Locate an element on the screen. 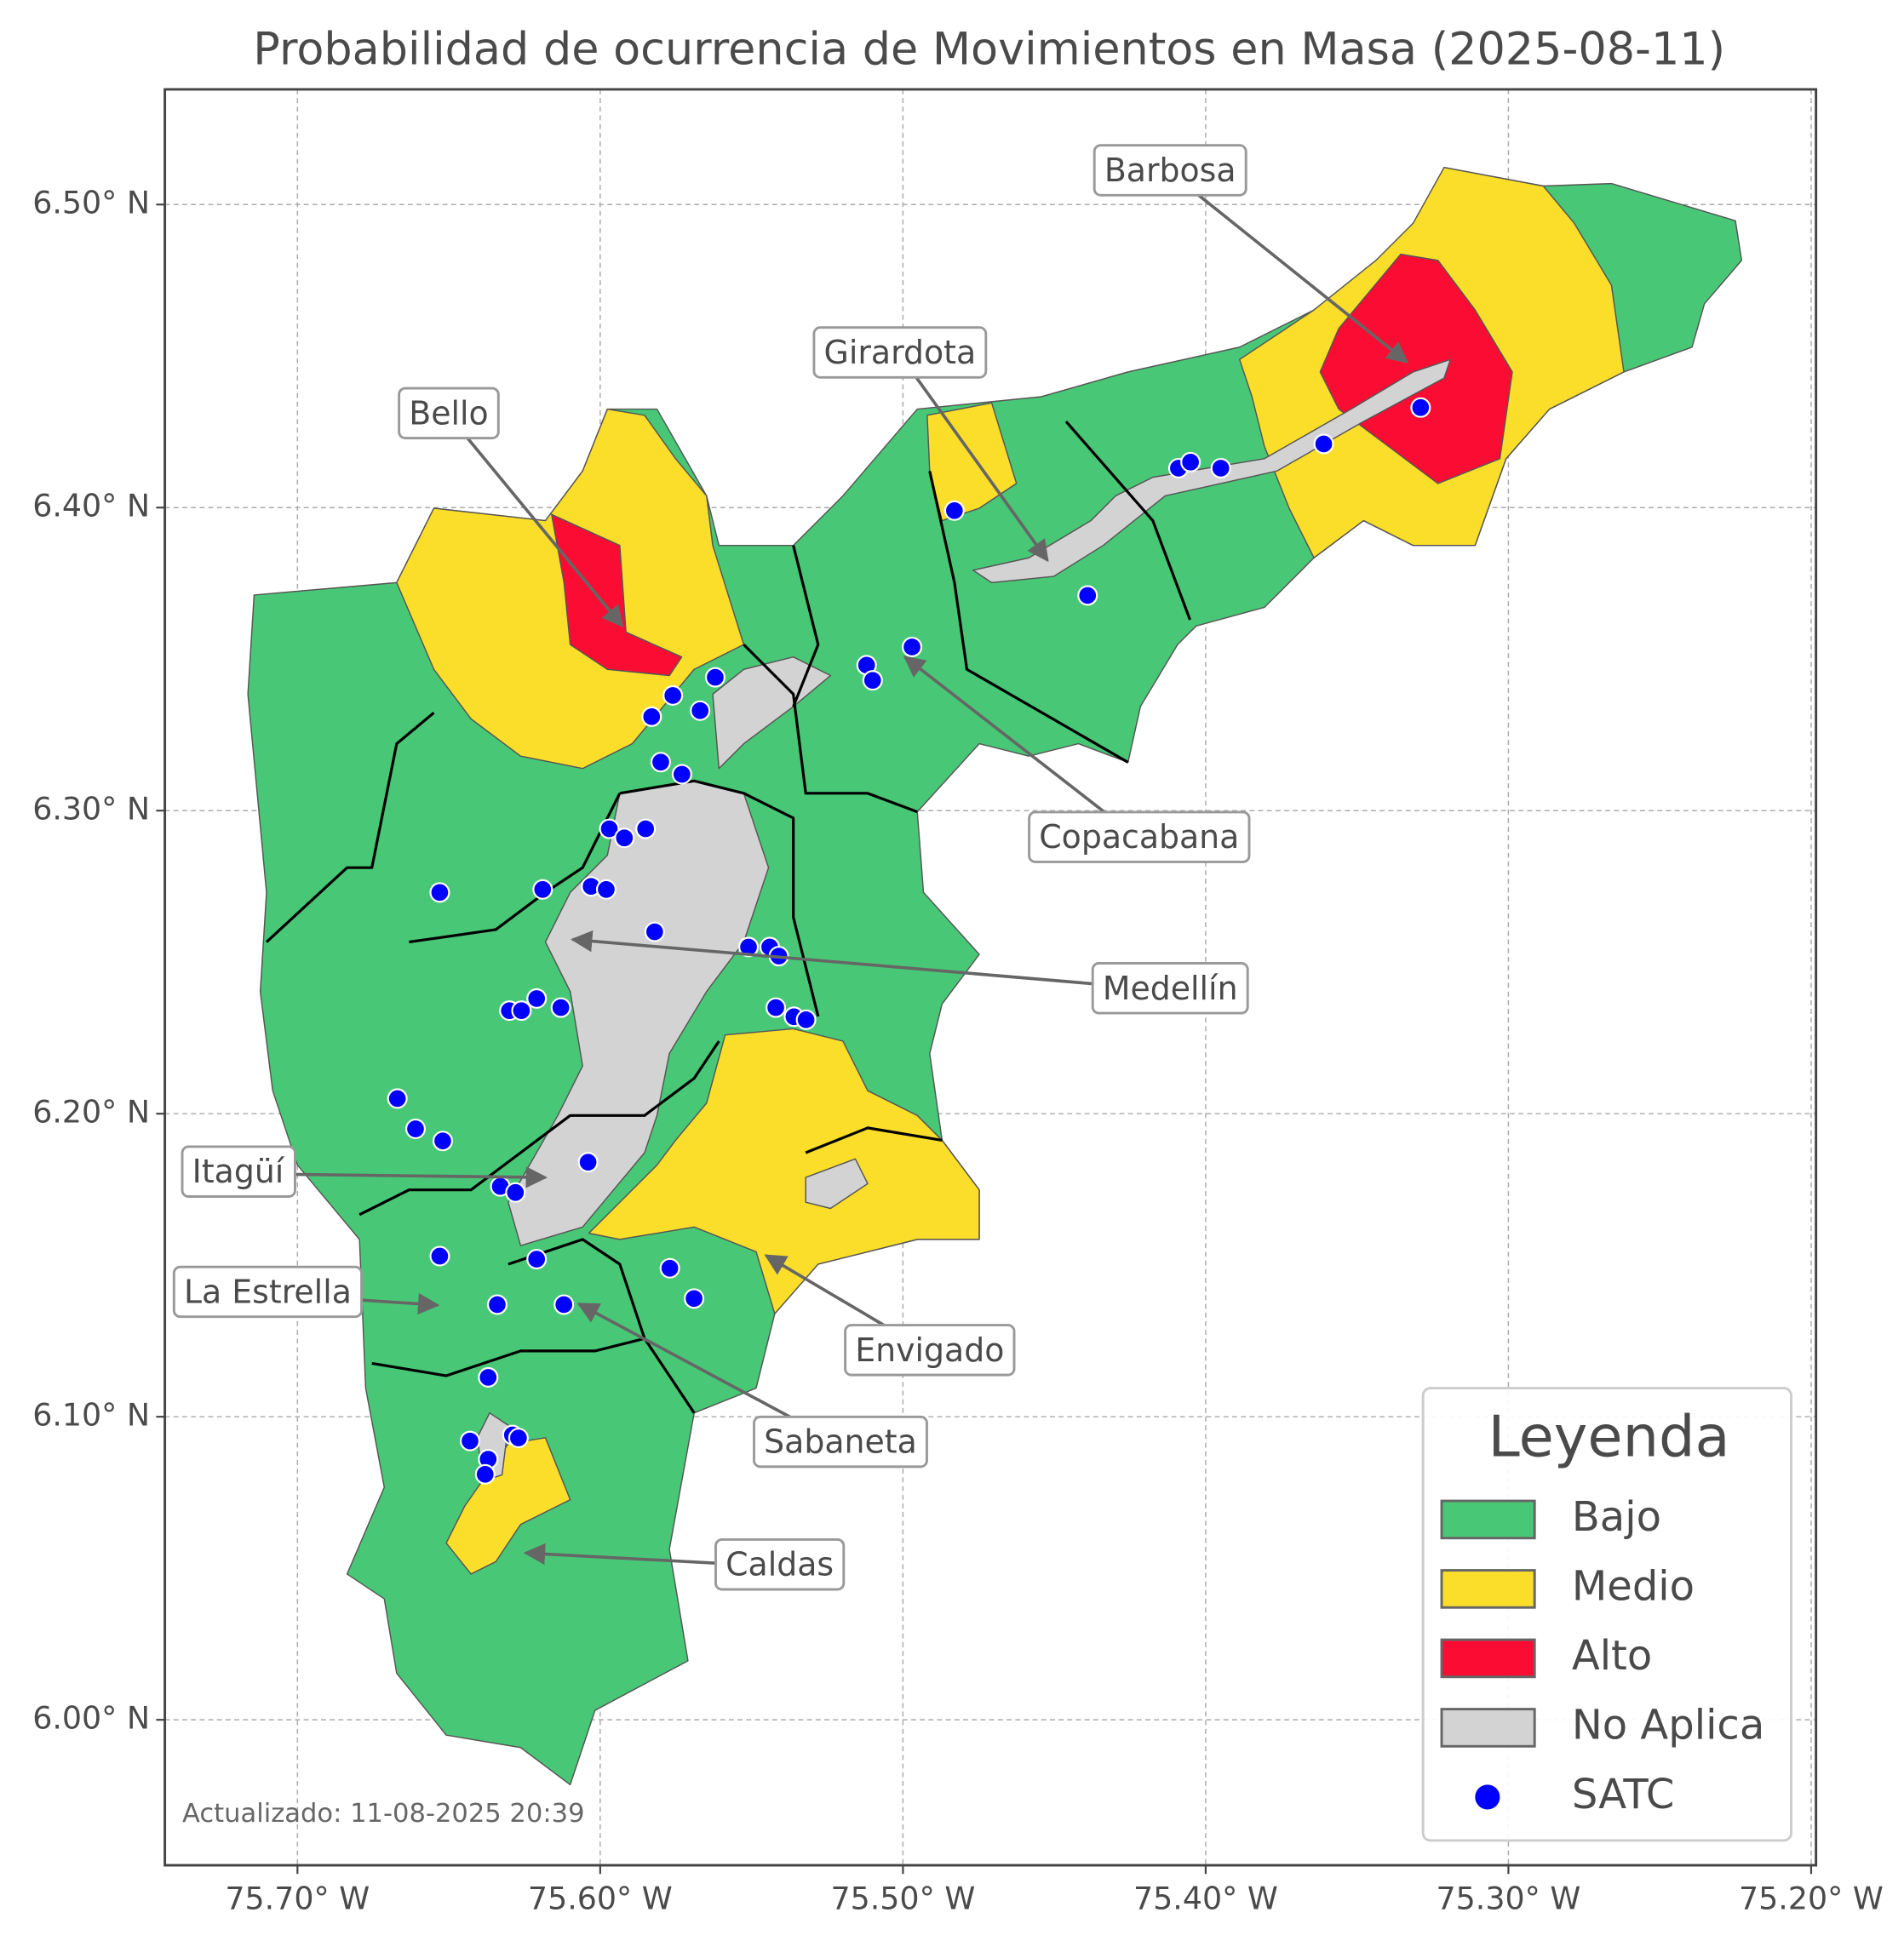 The width and height of the screenshot is (1904, 1941). callout-label: Bello is located at coordinates (448, 413).